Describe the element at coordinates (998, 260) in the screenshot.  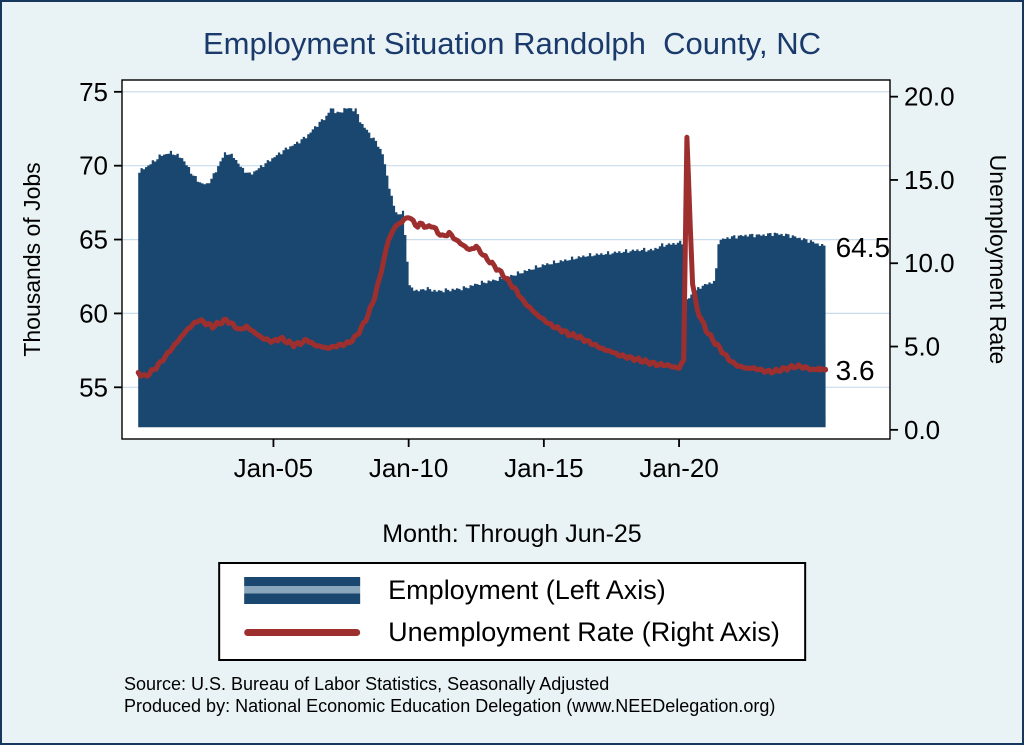
I see `right-axis-title: Unemployment Rate` at that location.